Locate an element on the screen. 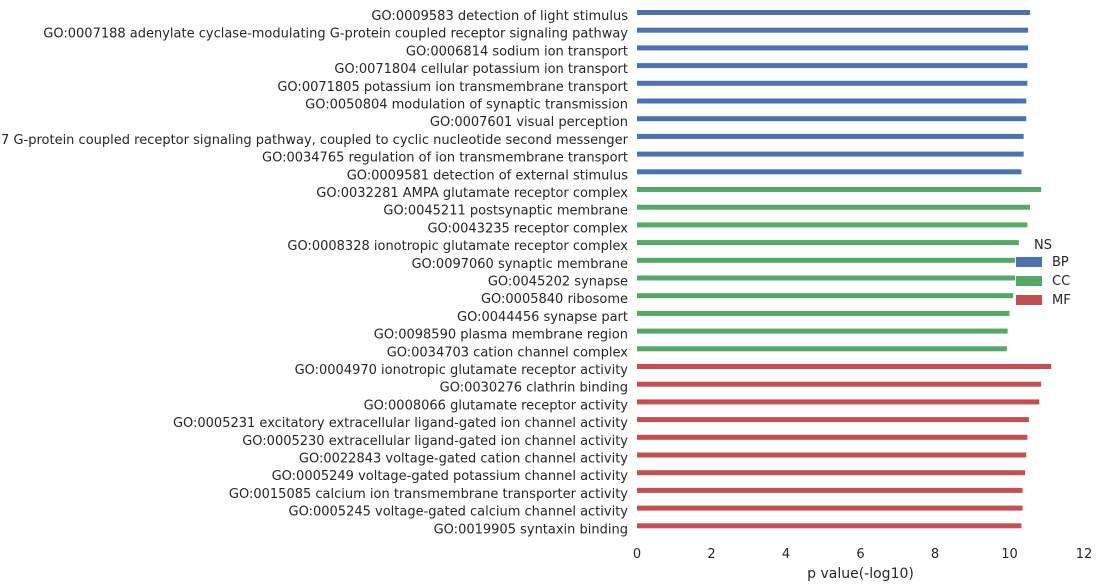  category-label: GO:0005840 ribosome is located at coordinates (554, 299).